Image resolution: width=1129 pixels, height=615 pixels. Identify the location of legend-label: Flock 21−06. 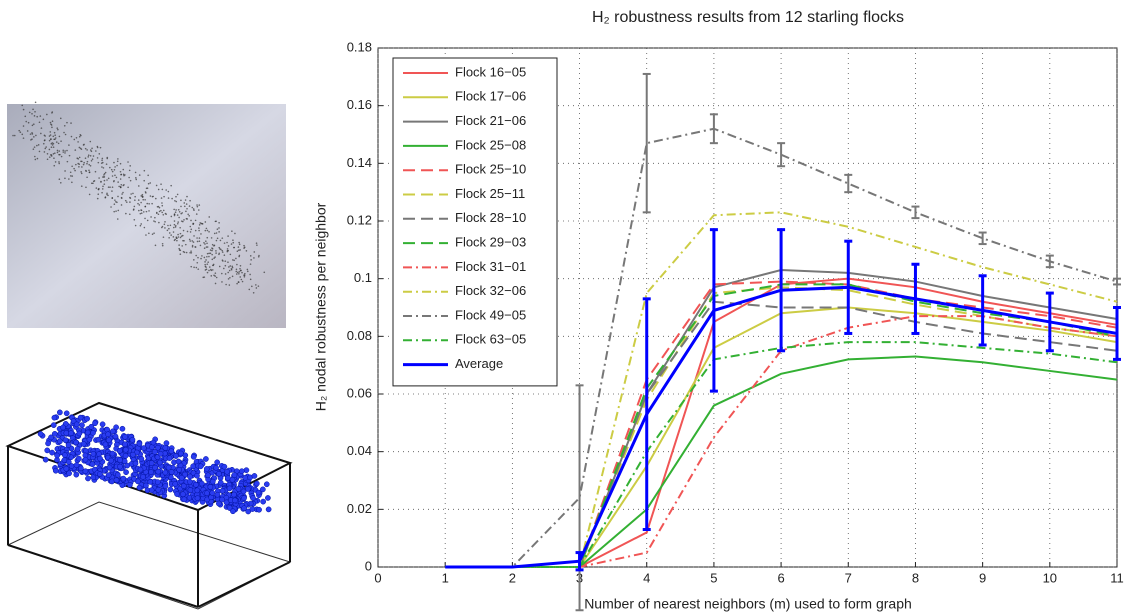
(490, 120).